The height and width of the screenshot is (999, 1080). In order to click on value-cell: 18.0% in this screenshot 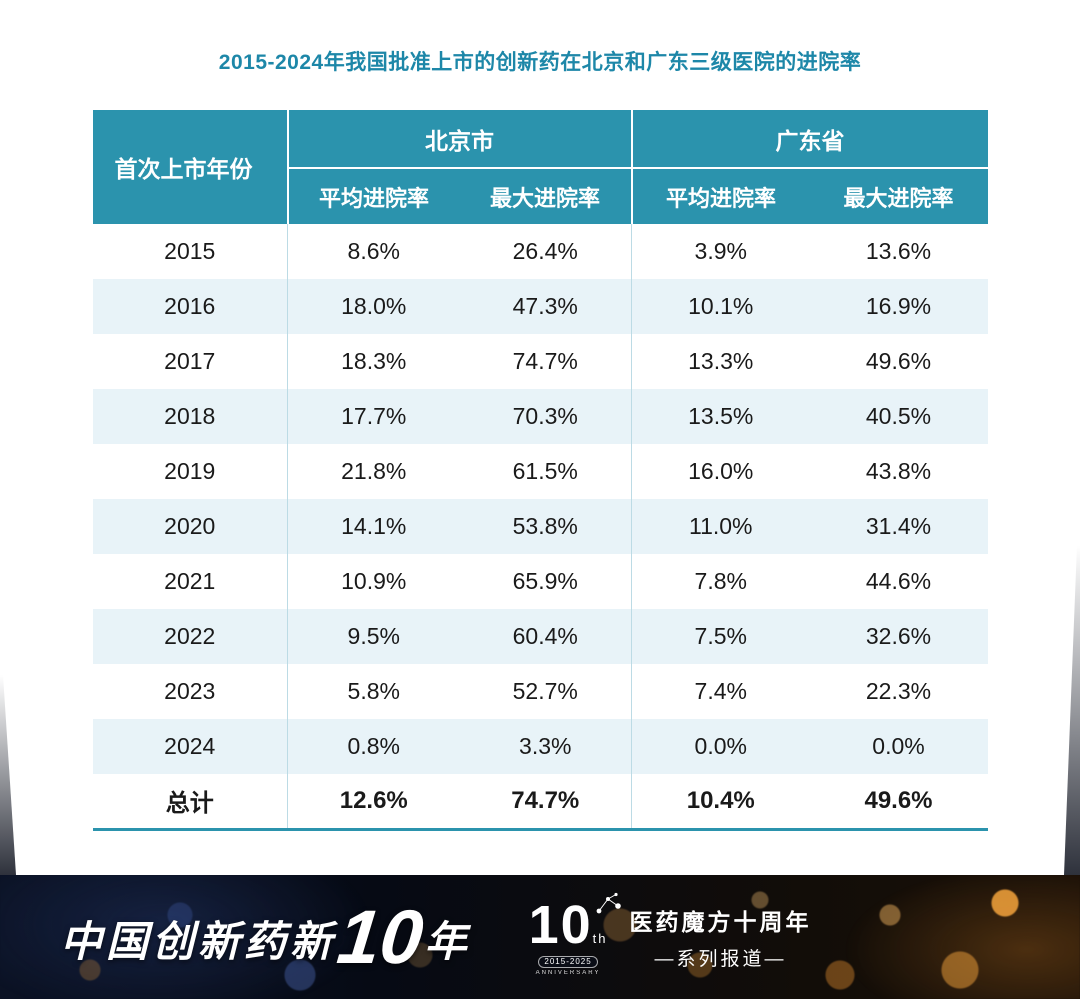, I will do `click(373, 306)`.